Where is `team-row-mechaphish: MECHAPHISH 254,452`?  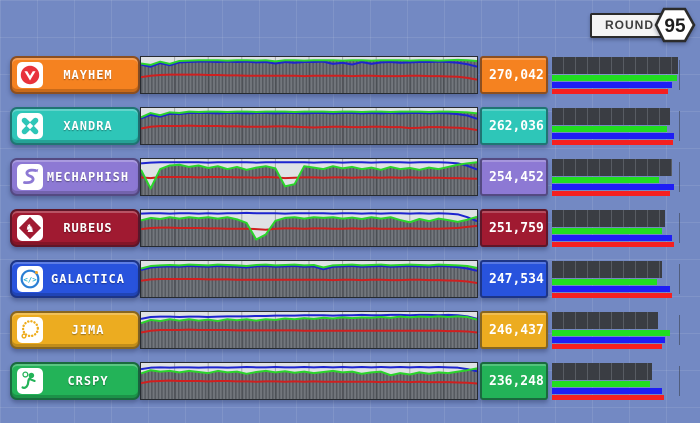
team-row-mechaphish: MECHAPHISH 254,452 is located at coordinates (353, 177).